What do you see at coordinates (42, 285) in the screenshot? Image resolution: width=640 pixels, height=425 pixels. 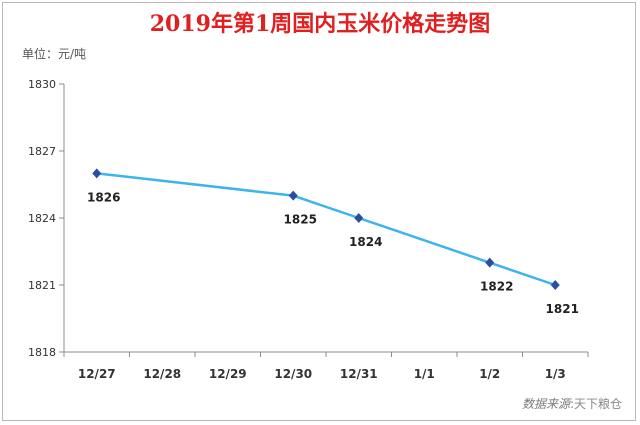 I see `y-tick-label: 1821` at bounding box center [42, 285].